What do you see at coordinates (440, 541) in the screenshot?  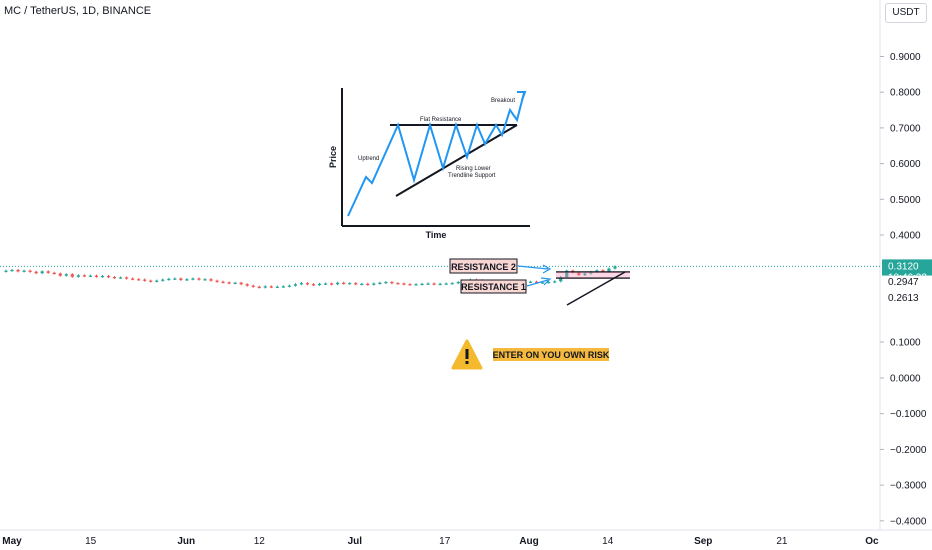 I see `time-axis: May 15 Jun 12 Jul 17 Aug 14 Sep 21 Oc` at bounding box center [440, 541].